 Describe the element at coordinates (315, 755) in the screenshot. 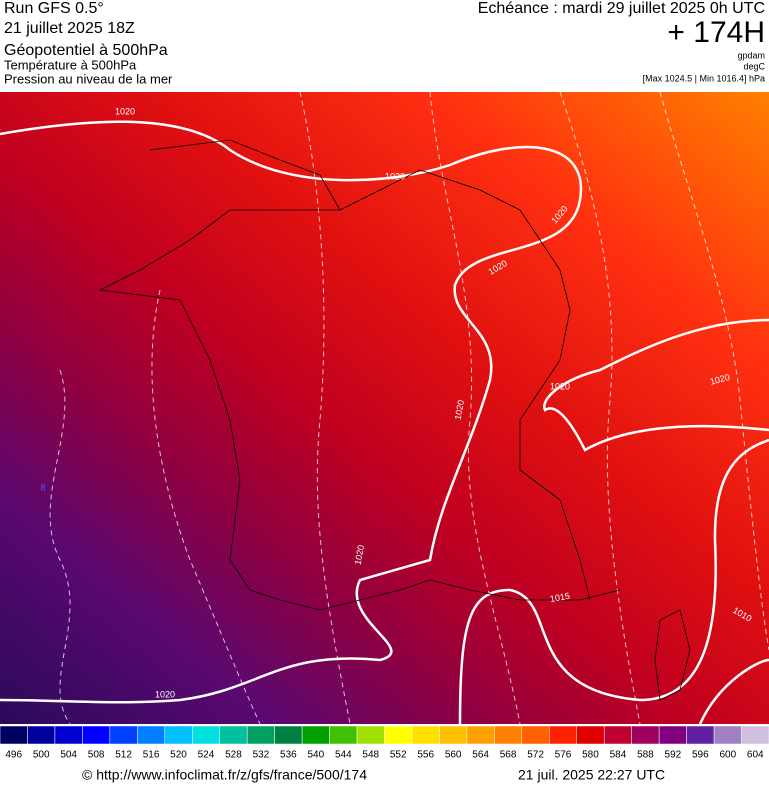

I see `legend-label: 540` at that location.